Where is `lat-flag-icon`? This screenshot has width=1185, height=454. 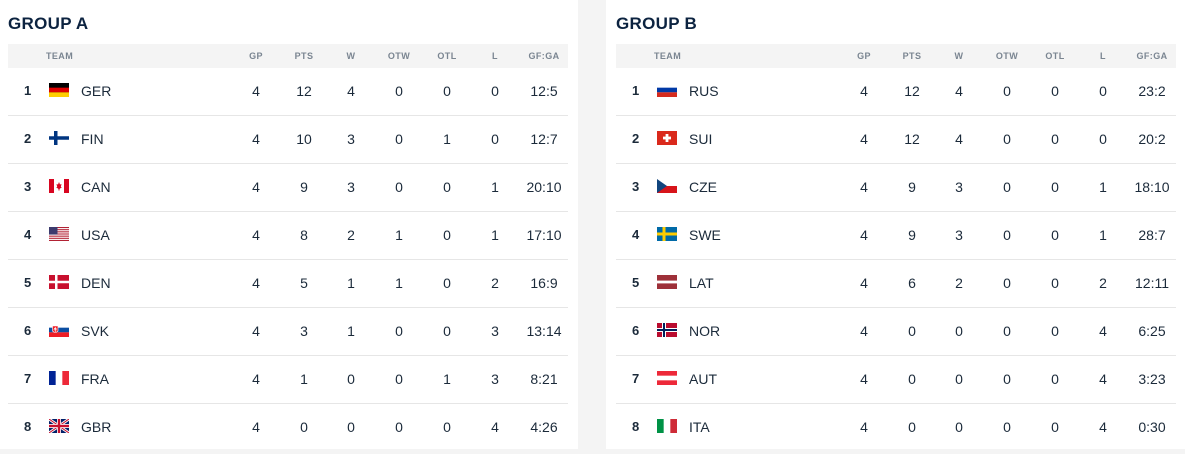
lat-flag-icon is located at coordinates (667, 282).